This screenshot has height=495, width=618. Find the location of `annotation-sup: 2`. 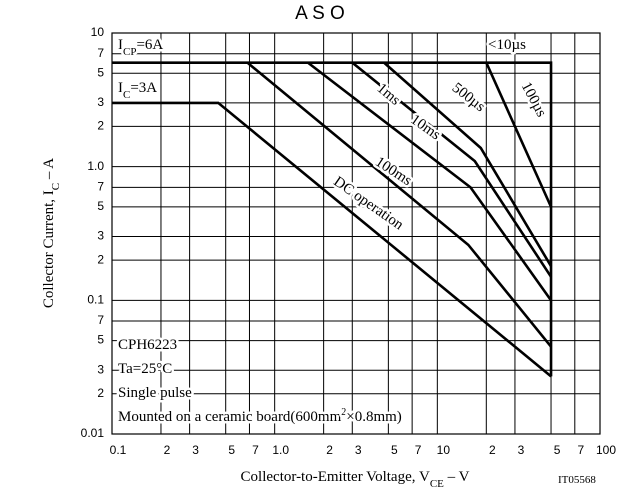

annotation-sup: 2 is located at coordinates (343, 412).